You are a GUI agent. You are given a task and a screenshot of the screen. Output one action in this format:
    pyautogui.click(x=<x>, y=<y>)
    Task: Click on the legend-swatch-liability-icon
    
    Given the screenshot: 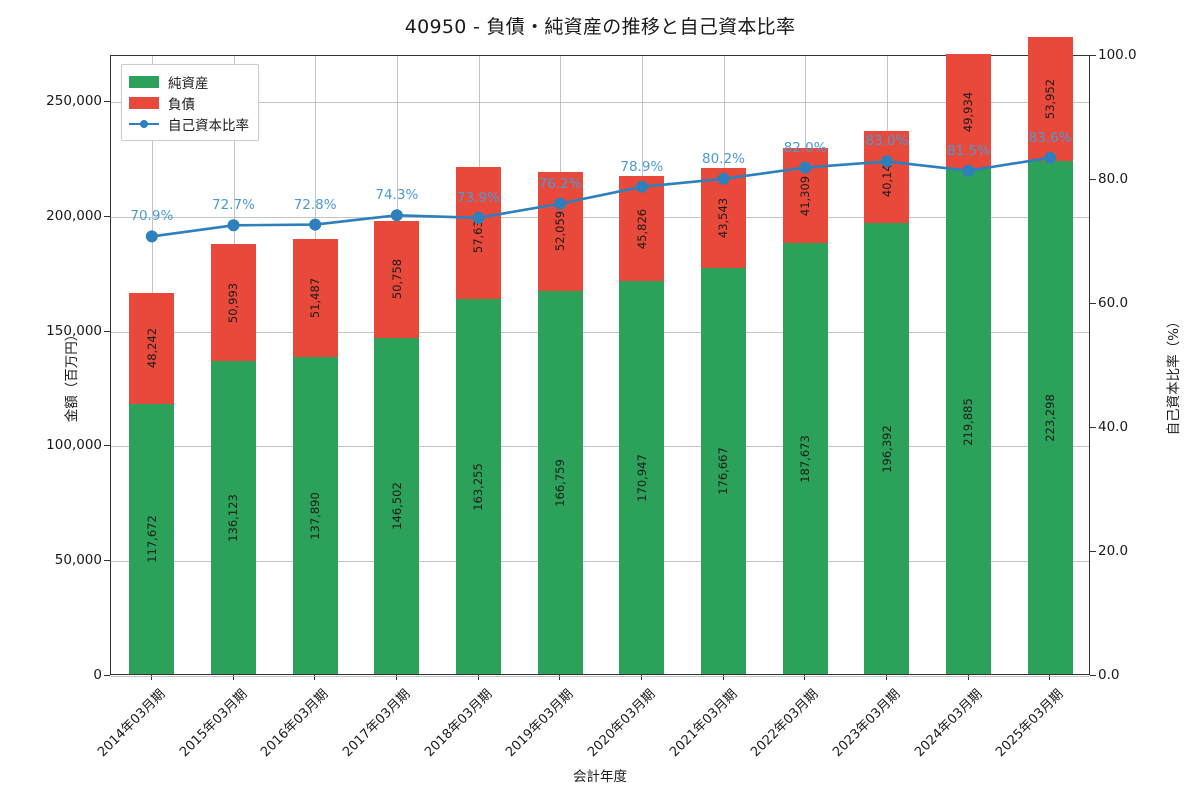 What is the action you would take?
    pyautogui.click(x=144, y=102)
    